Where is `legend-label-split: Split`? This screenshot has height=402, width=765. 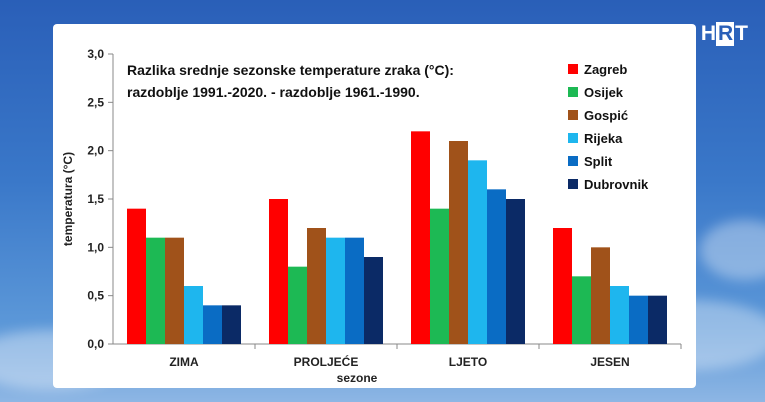 legend-label-split: Split is located at coordinates (598, 161).